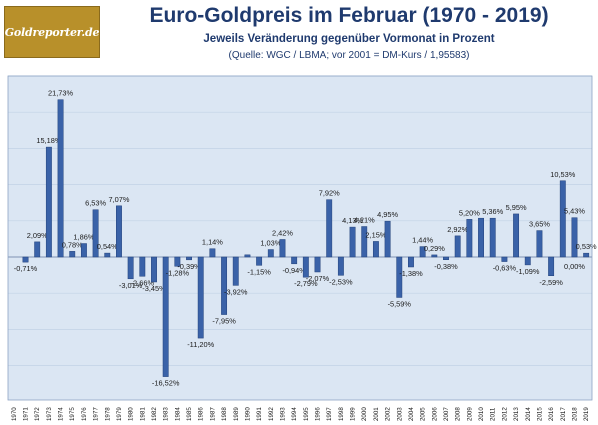  Describe the element at coordinates (235, 271) in the screenshot. I see `bar-1989` at that location.